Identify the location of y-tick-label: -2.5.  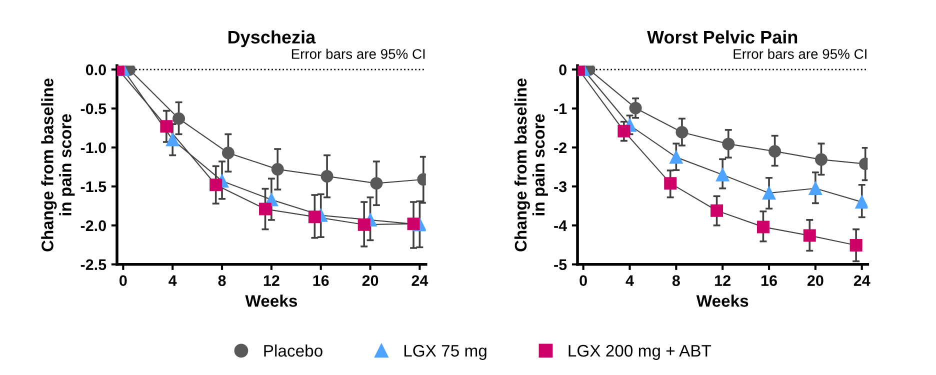
(93, 264).